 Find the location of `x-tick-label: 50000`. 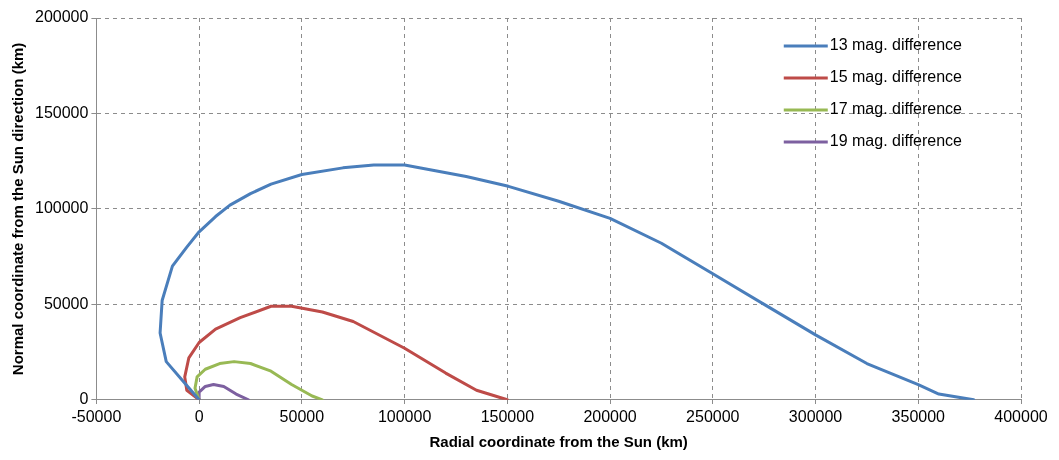

x-tick-label: 50000 is located at coordinates (302, 416).